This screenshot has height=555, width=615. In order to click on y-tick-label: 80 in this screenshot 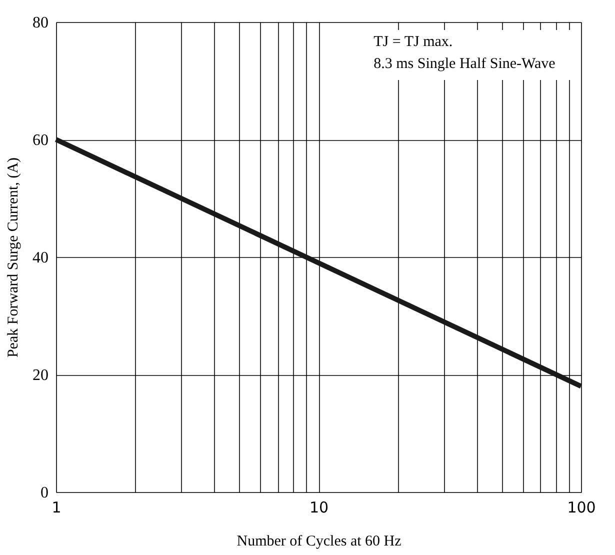, I will do `click(40, 23)`.